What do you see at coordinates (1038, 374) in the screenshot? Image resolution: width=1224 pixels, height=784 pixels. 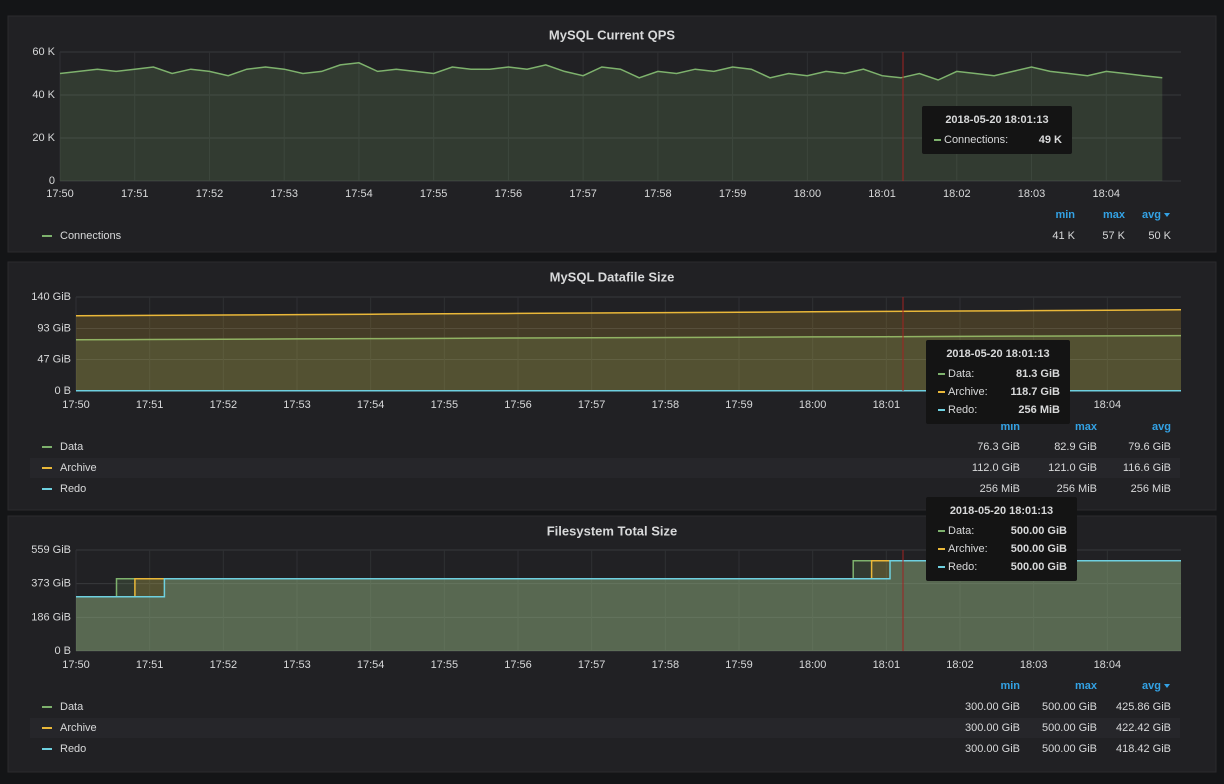 I see `tooltip-value: 81.3 GiB` at bounding box center [1038, 374].